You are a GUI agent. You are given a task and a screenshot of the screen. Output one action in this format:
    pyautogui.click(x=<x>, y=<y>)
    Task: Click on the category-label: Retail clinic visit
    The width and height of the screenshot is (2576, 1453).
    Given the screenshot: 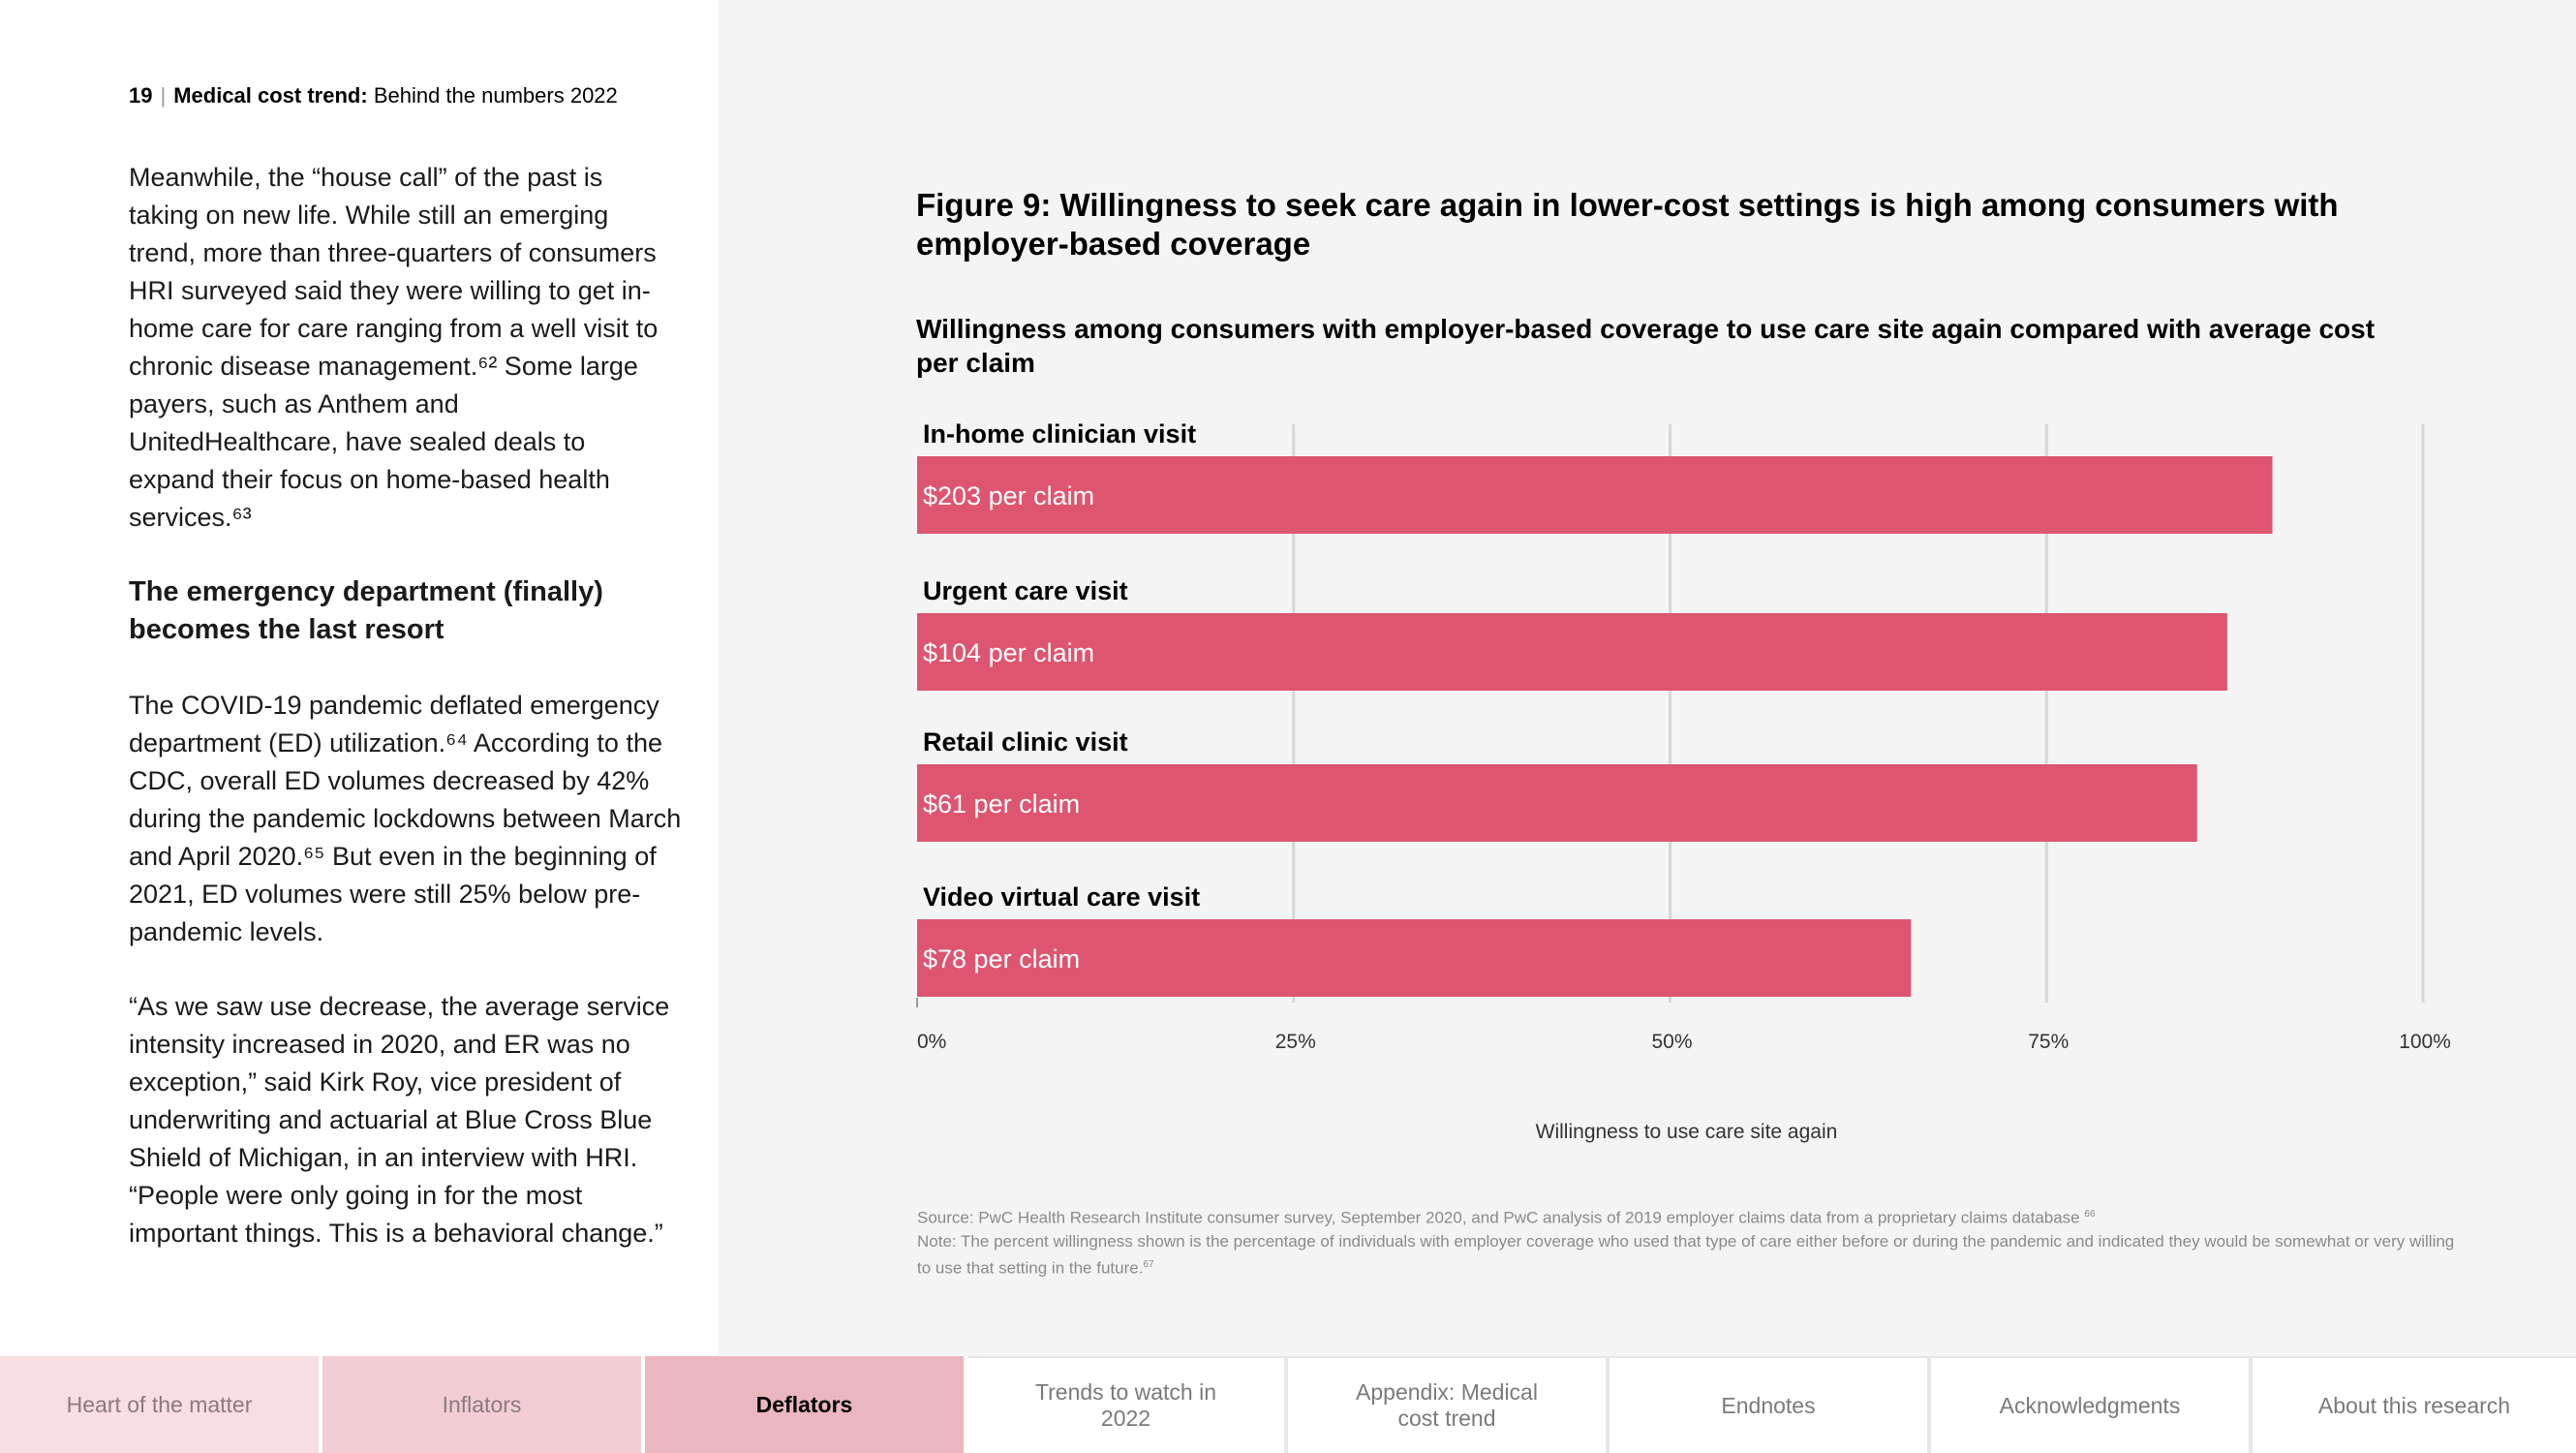 What is the action you would take?
    pyautogui.click(x=1025, y=742)
    